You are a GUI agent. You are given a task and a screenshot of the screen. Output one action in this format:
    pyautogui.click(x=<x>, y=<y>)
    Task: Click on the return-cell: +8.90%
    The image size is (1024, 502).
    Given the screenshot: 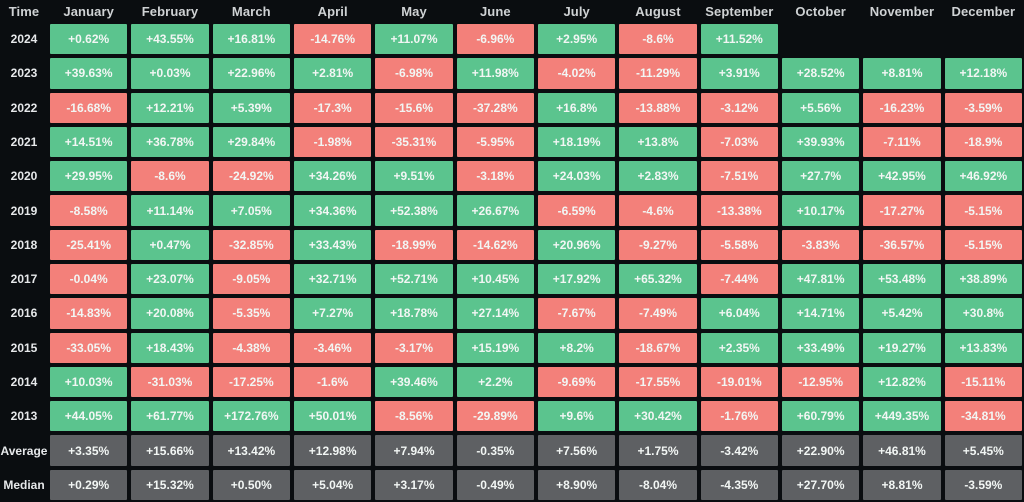 What is the action you would take?
    pyautogui.click(x=577, y=484)
    